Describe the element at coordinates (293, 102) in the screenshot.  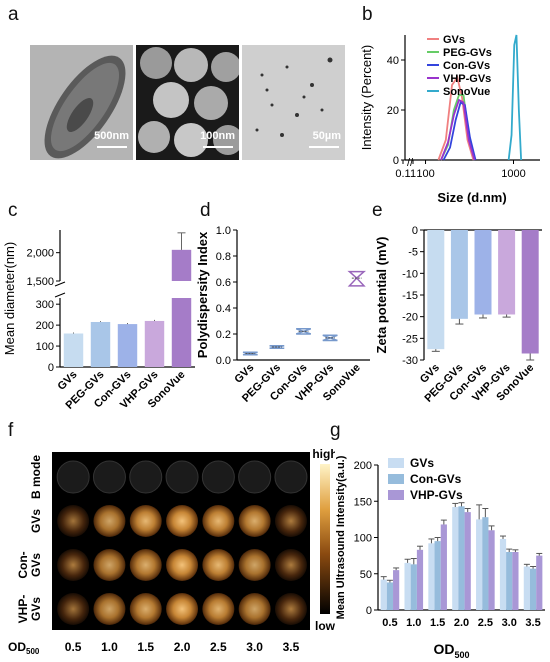
I see `microscopy-svg` at that location.